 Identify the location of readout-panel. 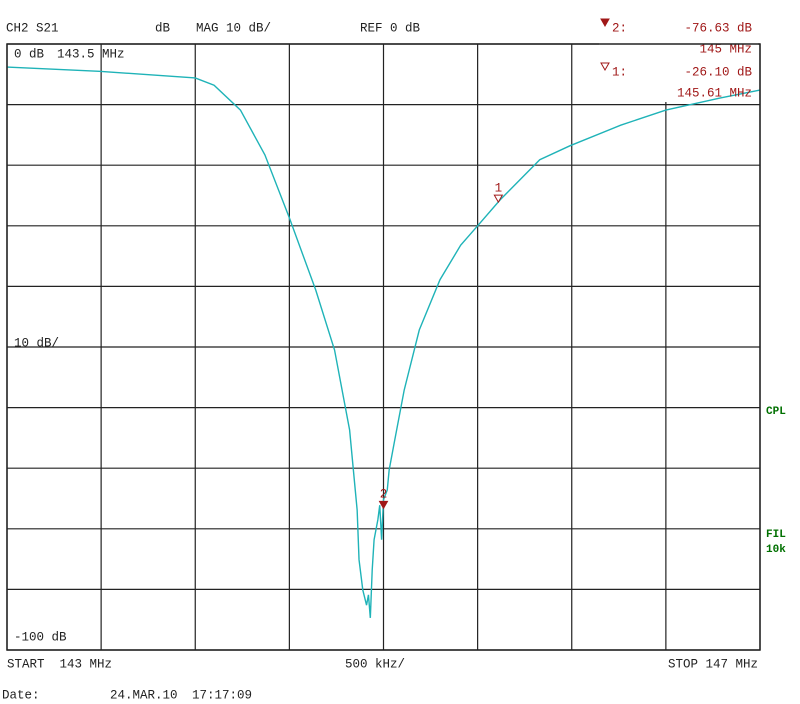
(678, 70).